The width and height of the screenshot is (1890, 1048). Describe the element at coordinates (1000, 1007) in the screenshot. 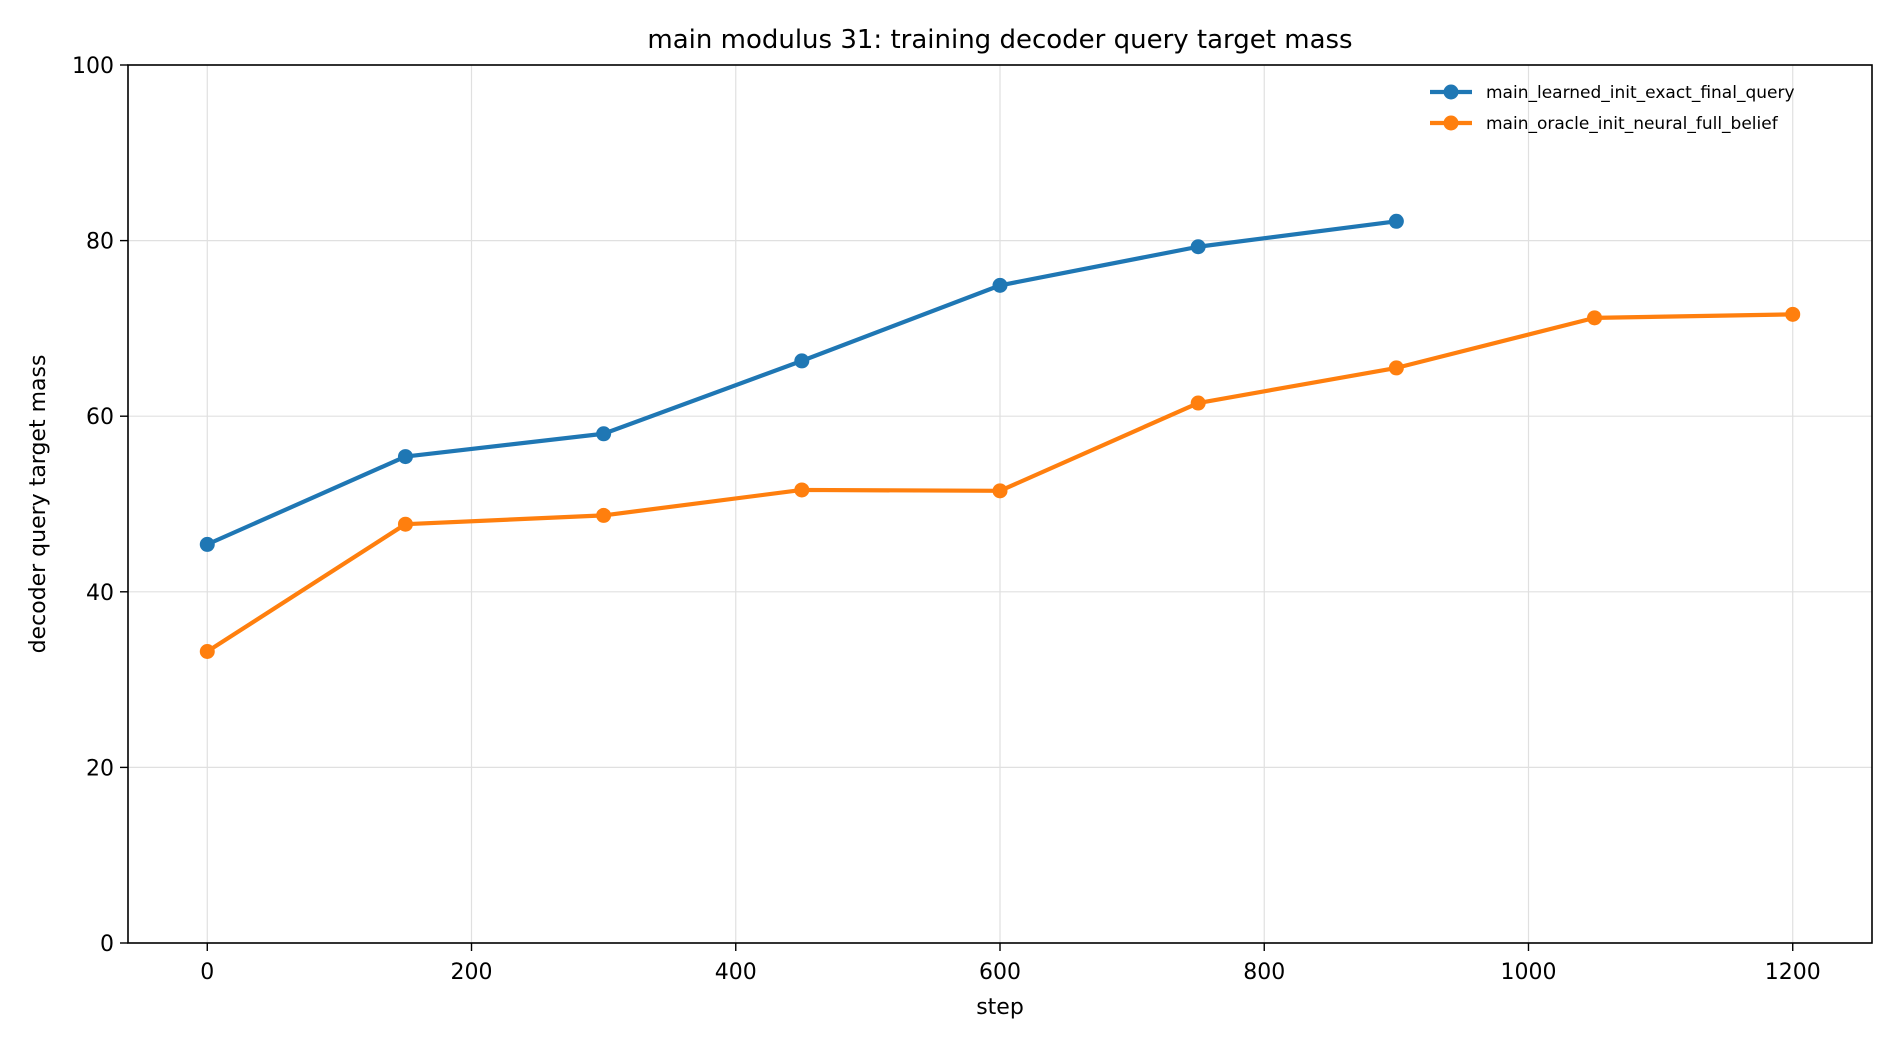

I see `x-axis-label: step` at that location.